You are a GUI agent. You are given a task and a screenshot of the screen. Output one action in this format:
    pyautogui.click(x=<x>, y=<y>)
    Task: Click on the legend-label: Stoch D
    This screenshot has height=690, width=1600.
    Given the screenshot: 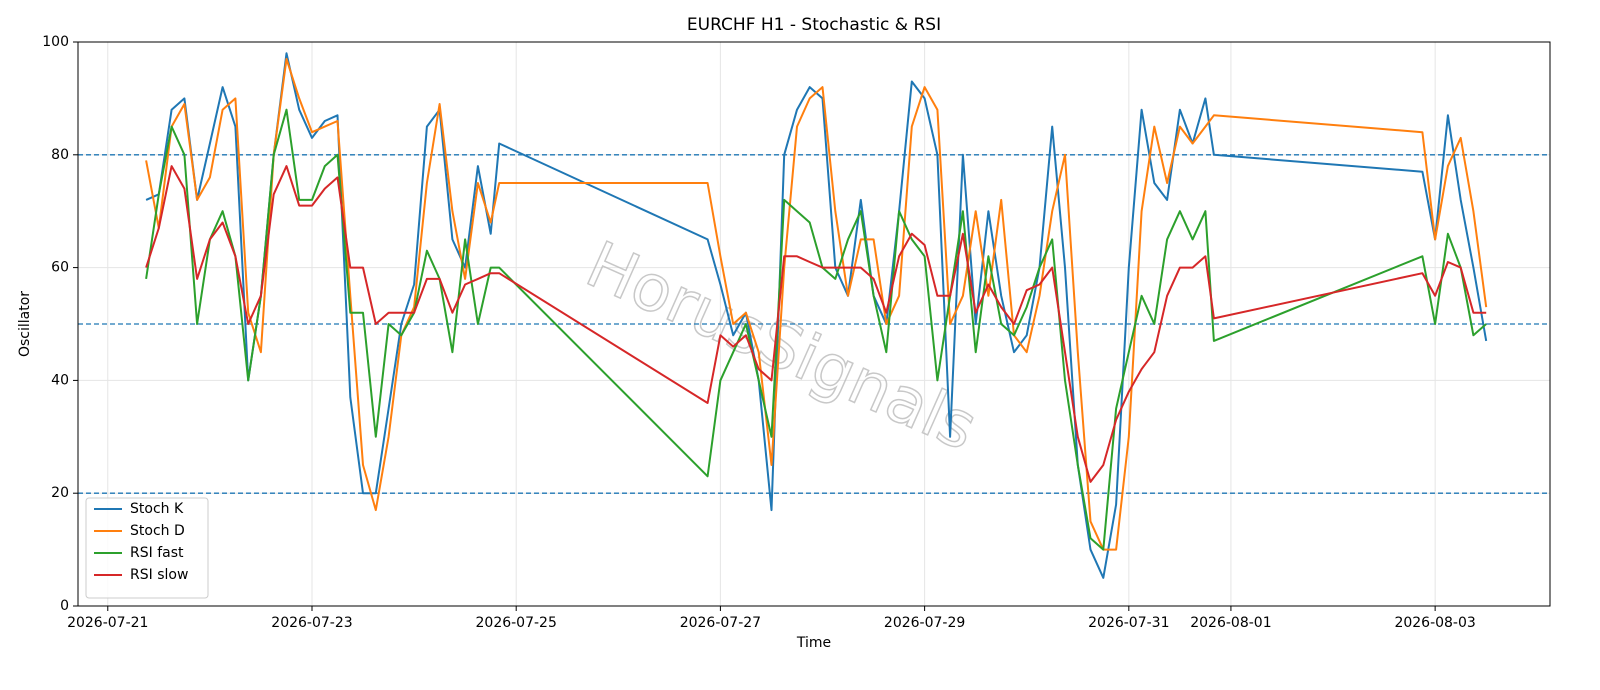 What is the action you would take?
    pyautogui.click(x=157, y=531)
    